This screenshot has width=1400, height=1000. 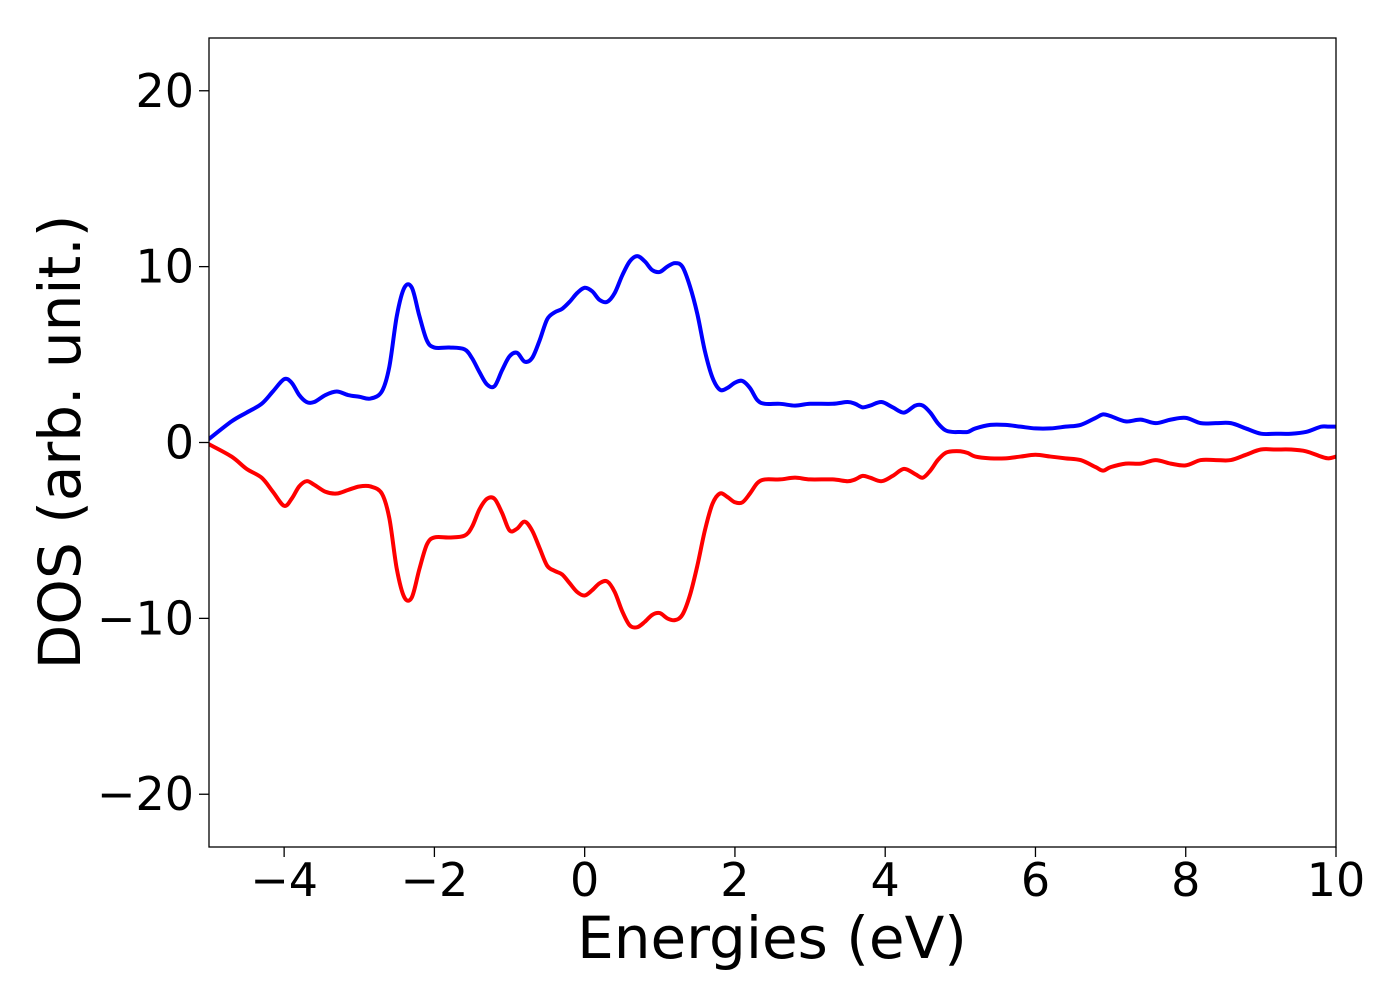 What do you see at coordinates (584, 880) in the screenshot?
I see `x-tick-label: 0` at bounding box center [584, 880].